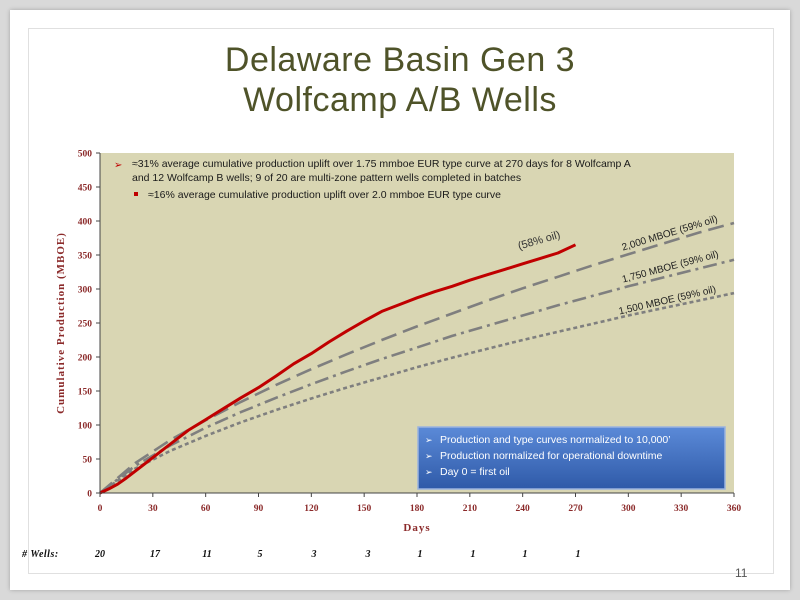  Describe the element at coordinates (417, 509) in the screenshot. I see `x-tick-label: 180` at that location.